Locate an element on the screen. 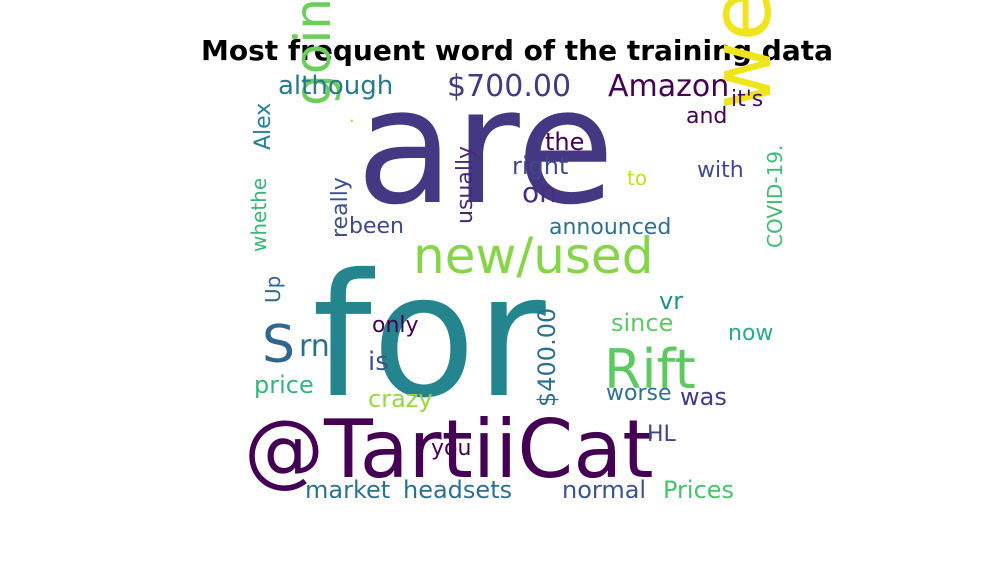 This screenshot has height=576, width=1008. word-amazon: Amazon is located at coordinates (668, 86).